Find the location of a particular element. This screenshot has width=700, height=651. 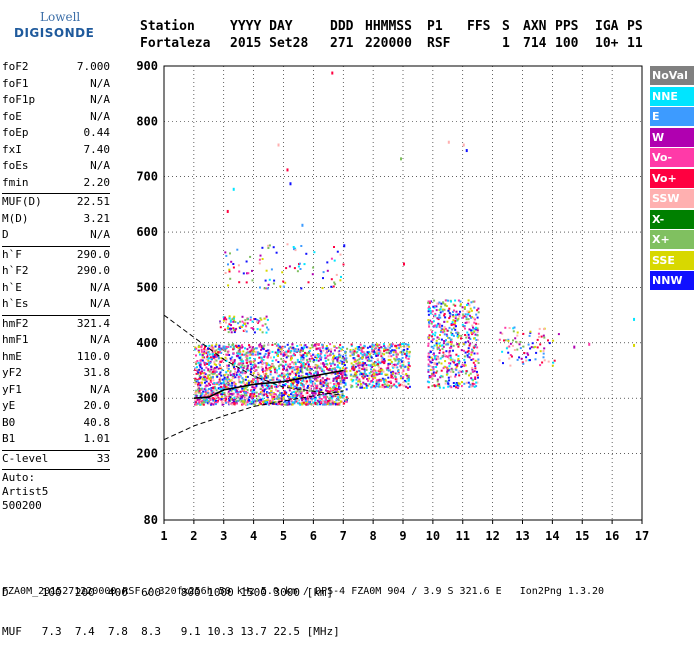

header-cell: 11 is located at coordinates (635, 43).